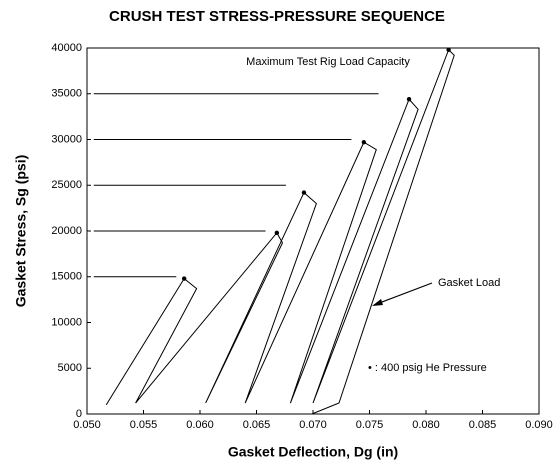  What do you see at coordinates (66, 231) in the screenshot?
I see `y-tick-label: 20000` at bounding box center [66, 231].